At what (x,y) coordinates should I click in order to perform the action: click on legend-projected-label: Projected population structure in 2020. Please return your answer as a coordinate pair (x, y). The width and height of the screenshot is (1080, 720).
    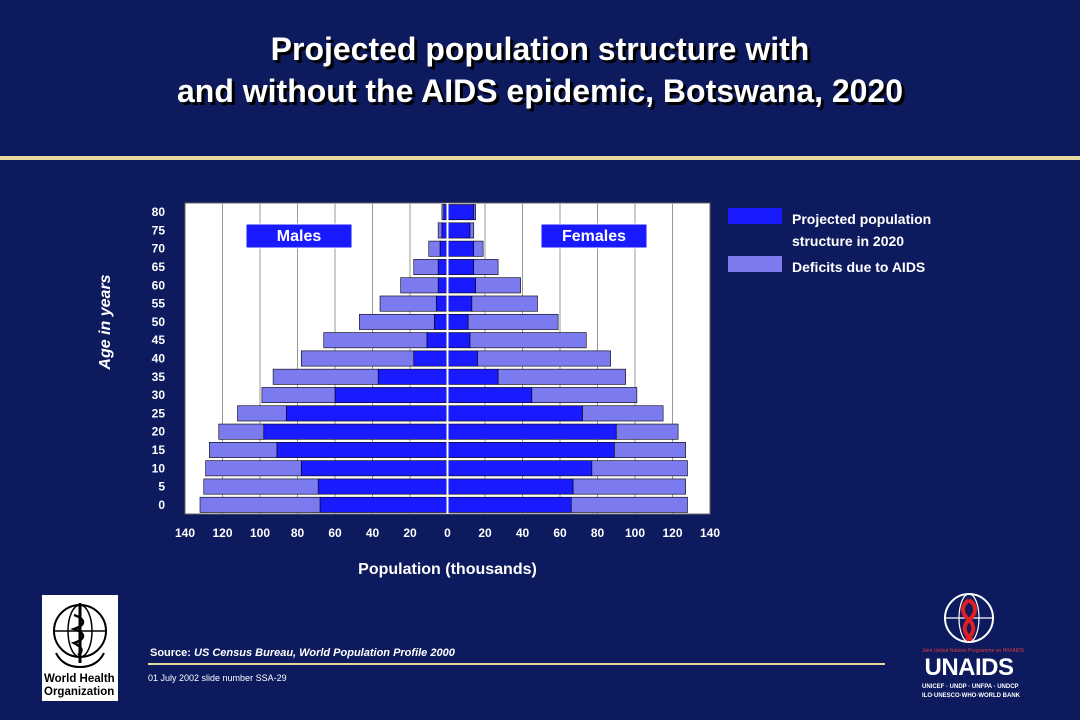
    Looking at the image, I should click on (862, 230).